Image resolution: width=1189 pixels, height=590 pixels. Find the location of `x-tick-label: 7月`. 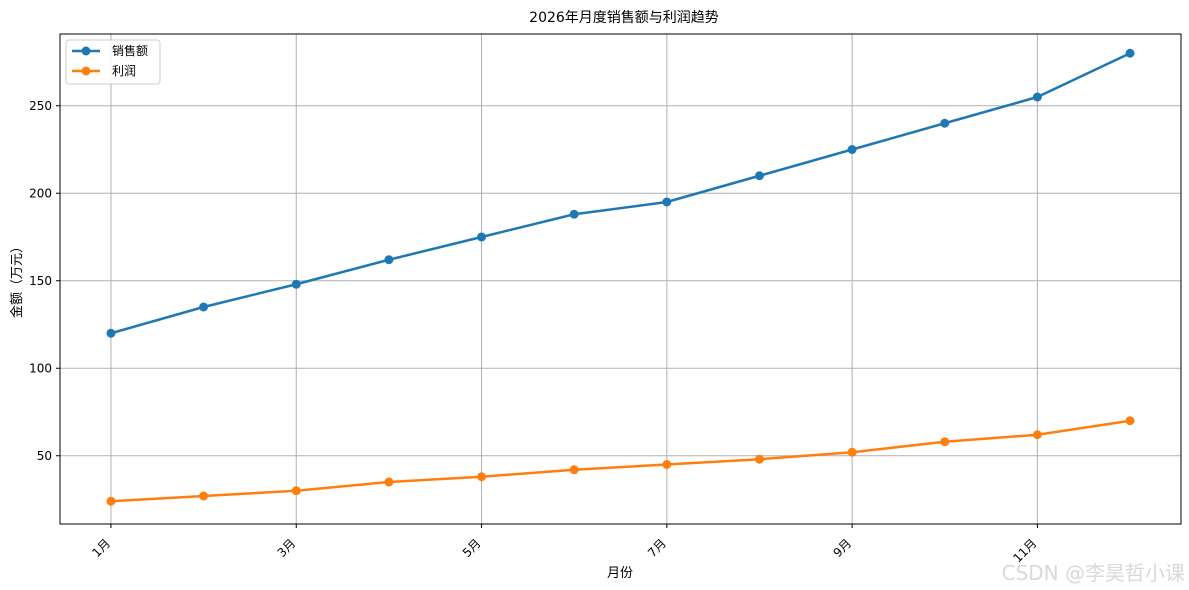

x-tick-label: 7月 is located at coordinates (657, 548).